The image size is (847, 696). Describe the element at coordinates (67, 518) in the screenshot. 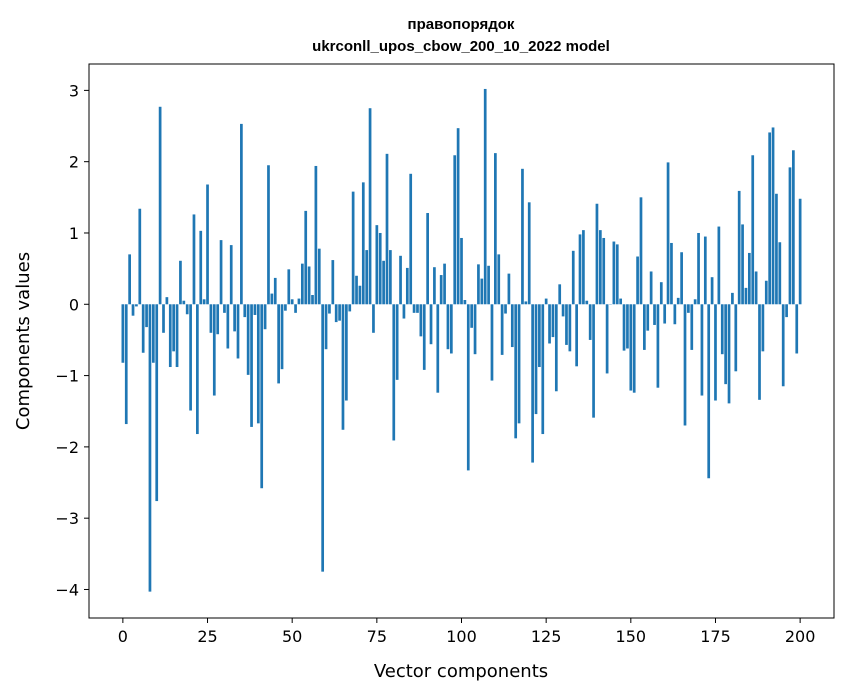

I see `y-tick-label: −3` at that location.